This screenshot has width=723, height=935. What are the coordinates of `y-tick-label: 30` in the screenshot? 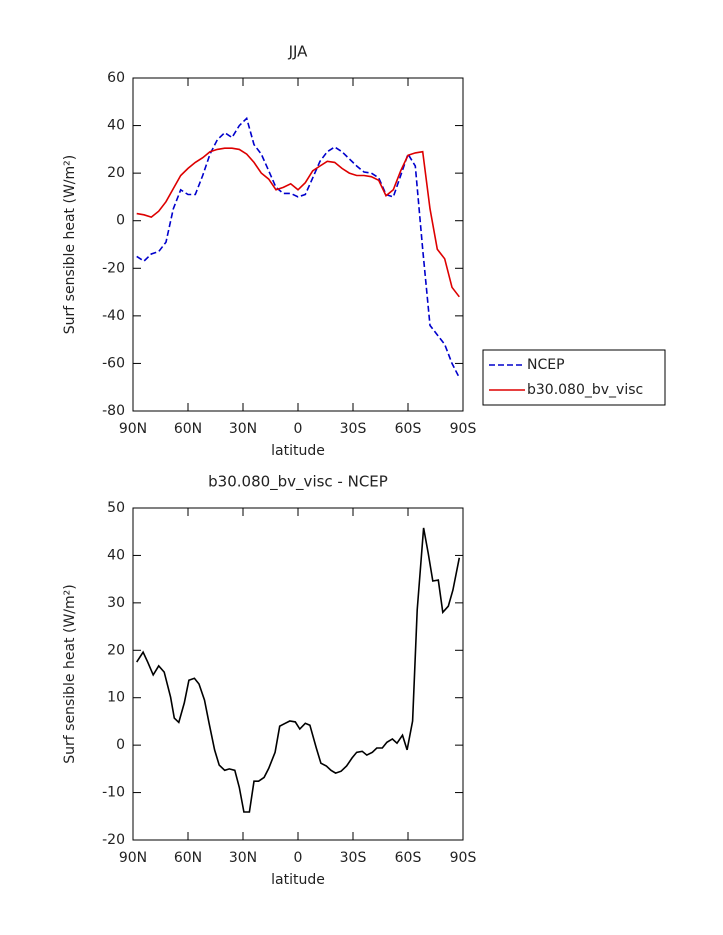 It's located at (116, 603).